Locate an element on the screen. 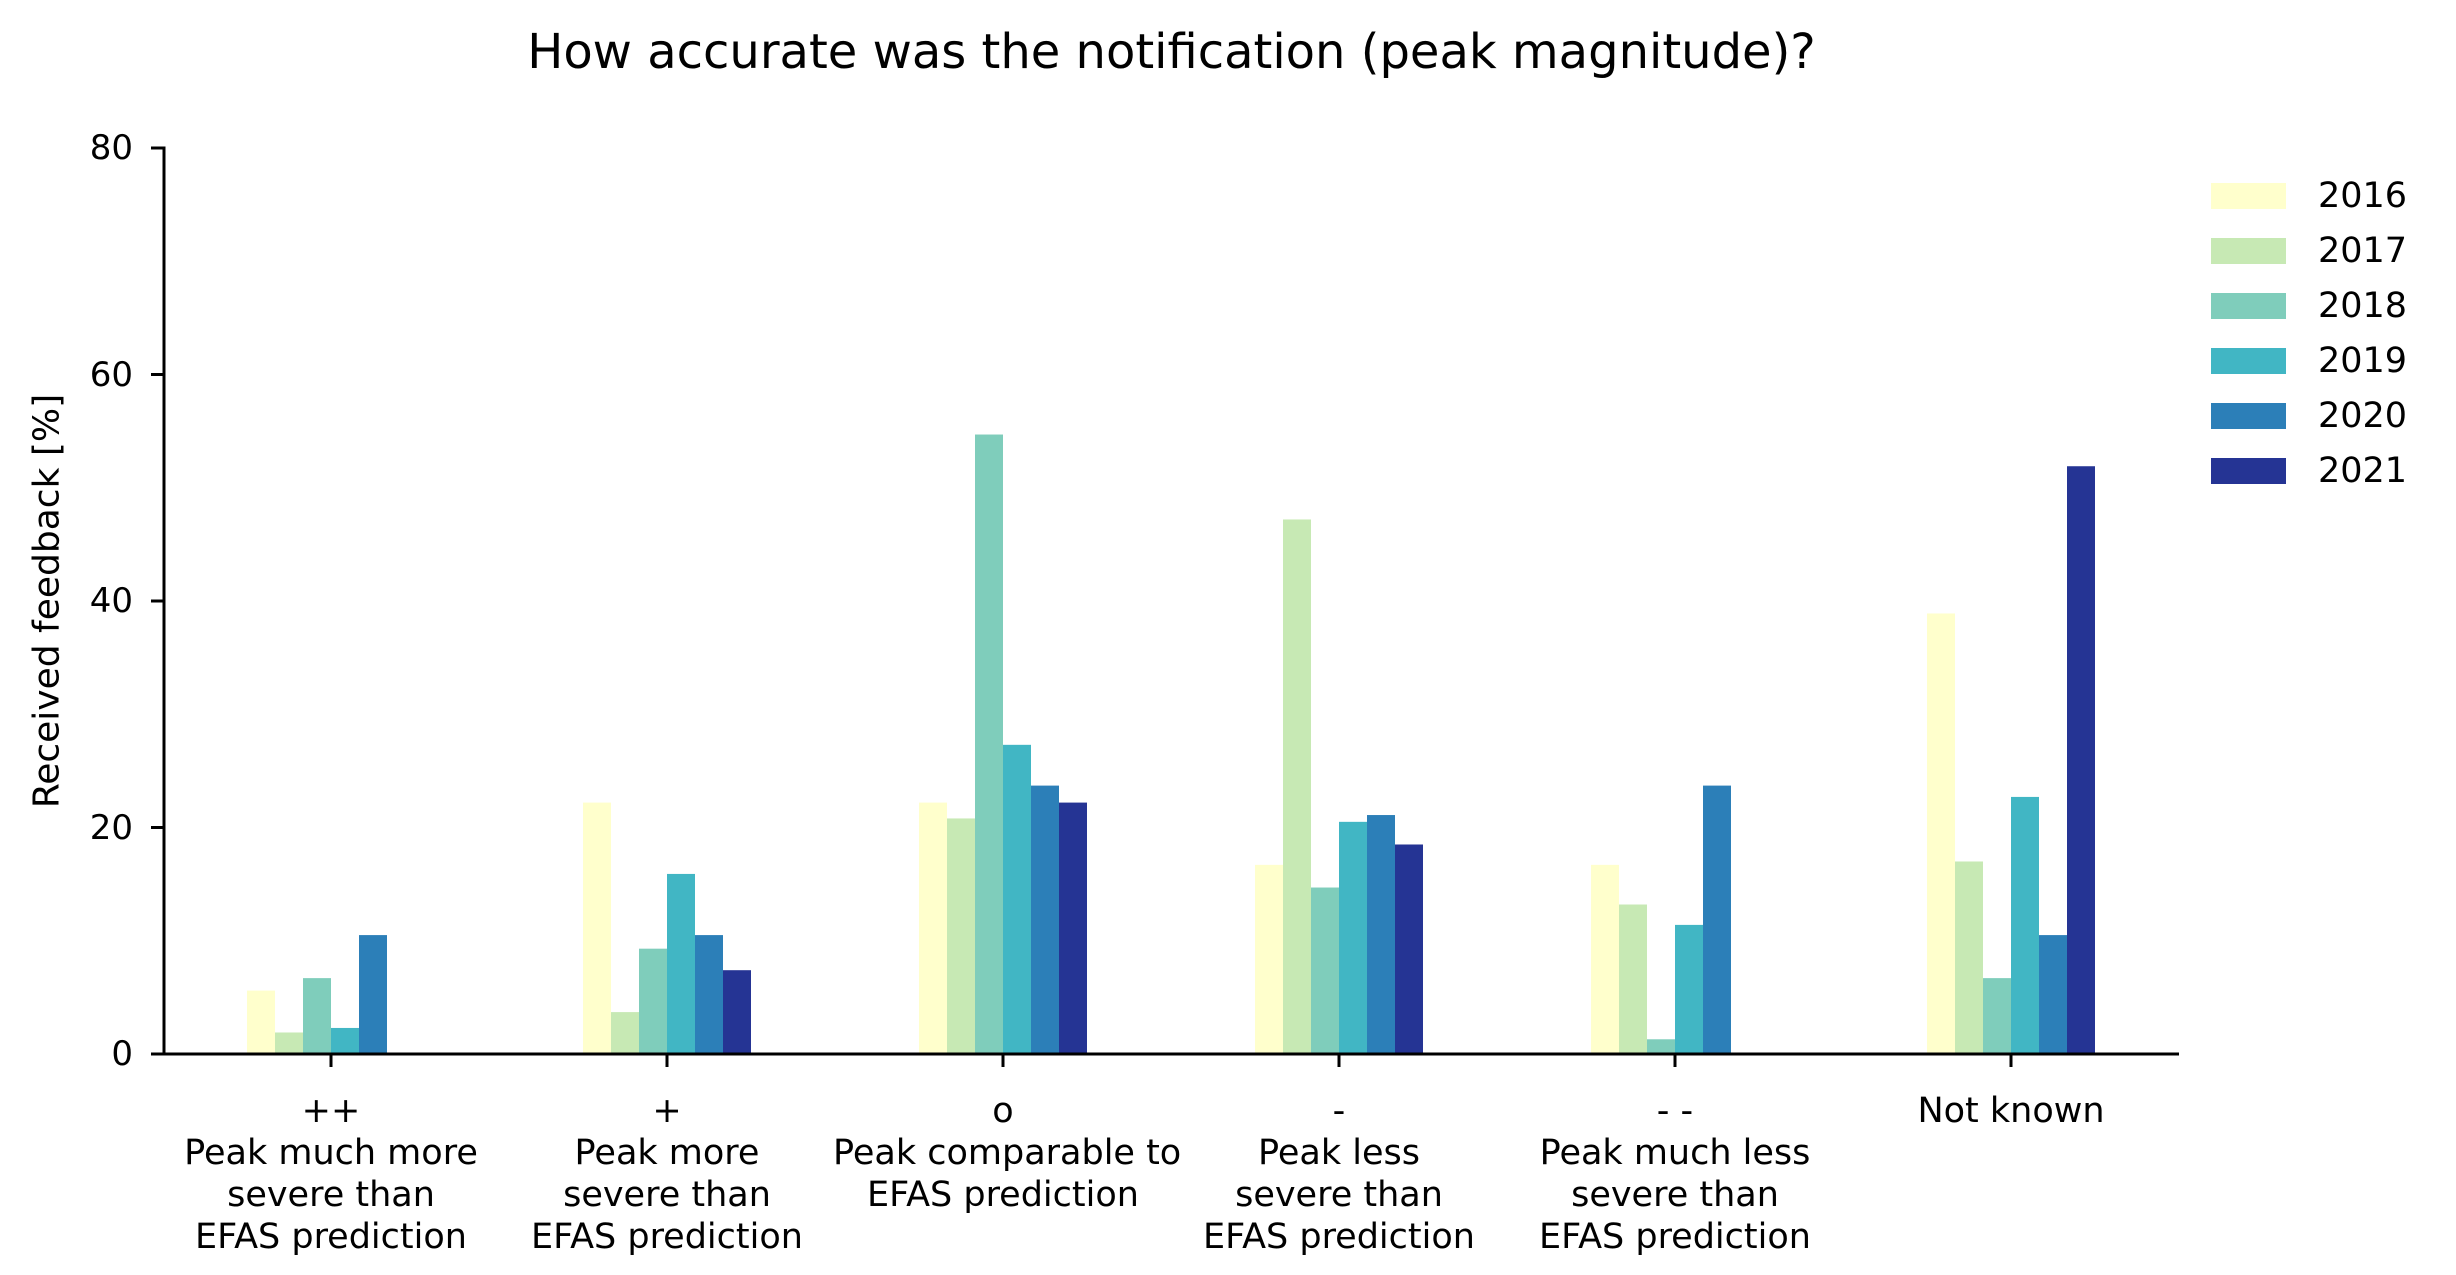  x-tick-label: Not known is located at coordinates (2011, 1111).